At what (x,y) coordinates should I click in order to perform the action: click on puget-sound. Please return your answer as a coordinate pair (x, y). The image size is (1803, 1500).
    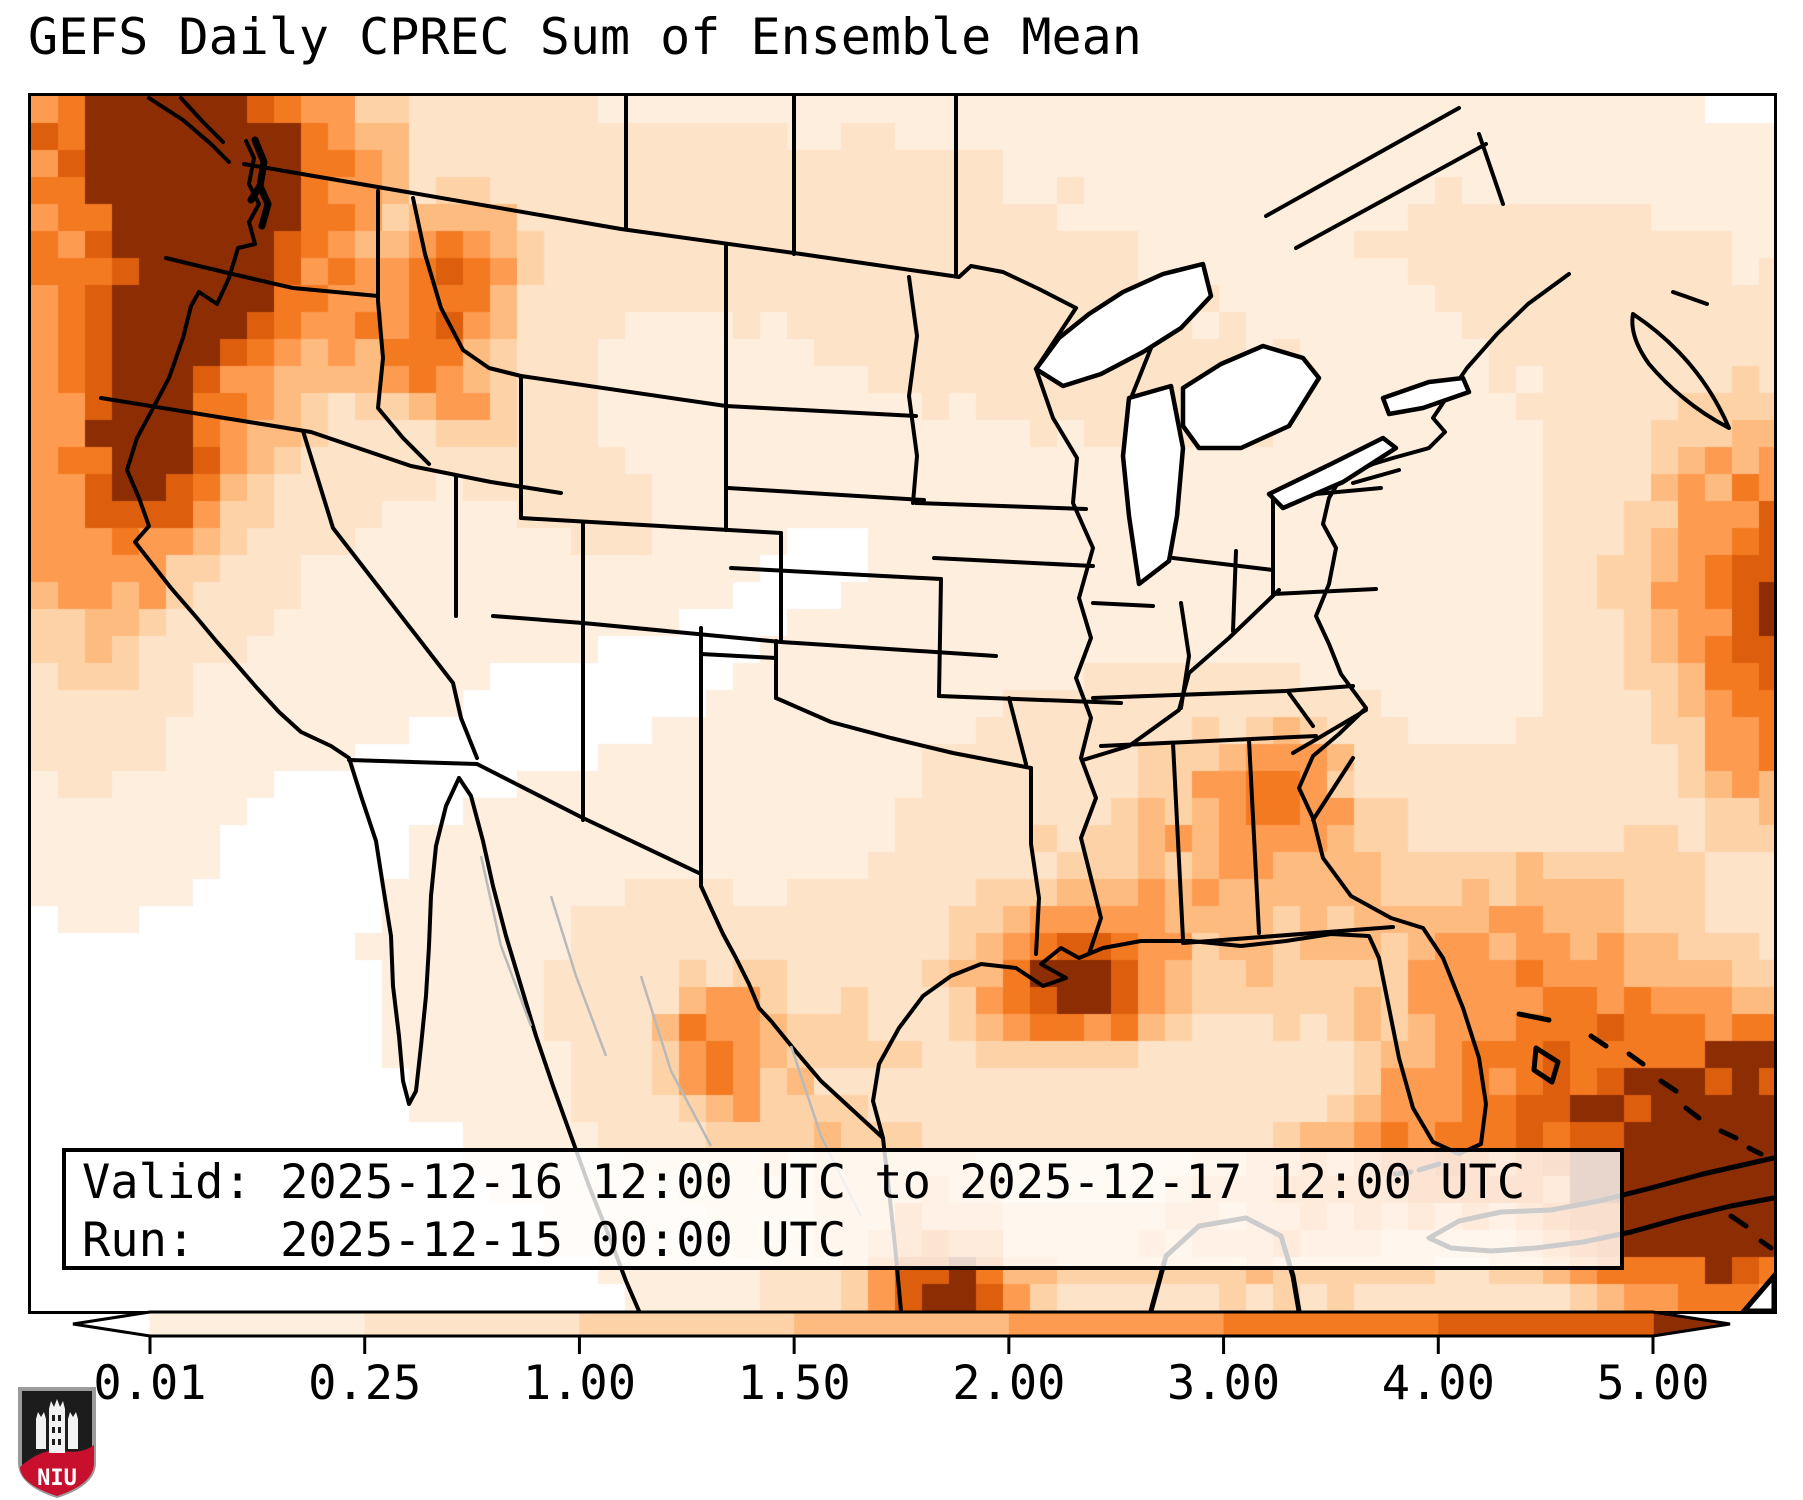
    Looking at the image, I should click on (259, 183).